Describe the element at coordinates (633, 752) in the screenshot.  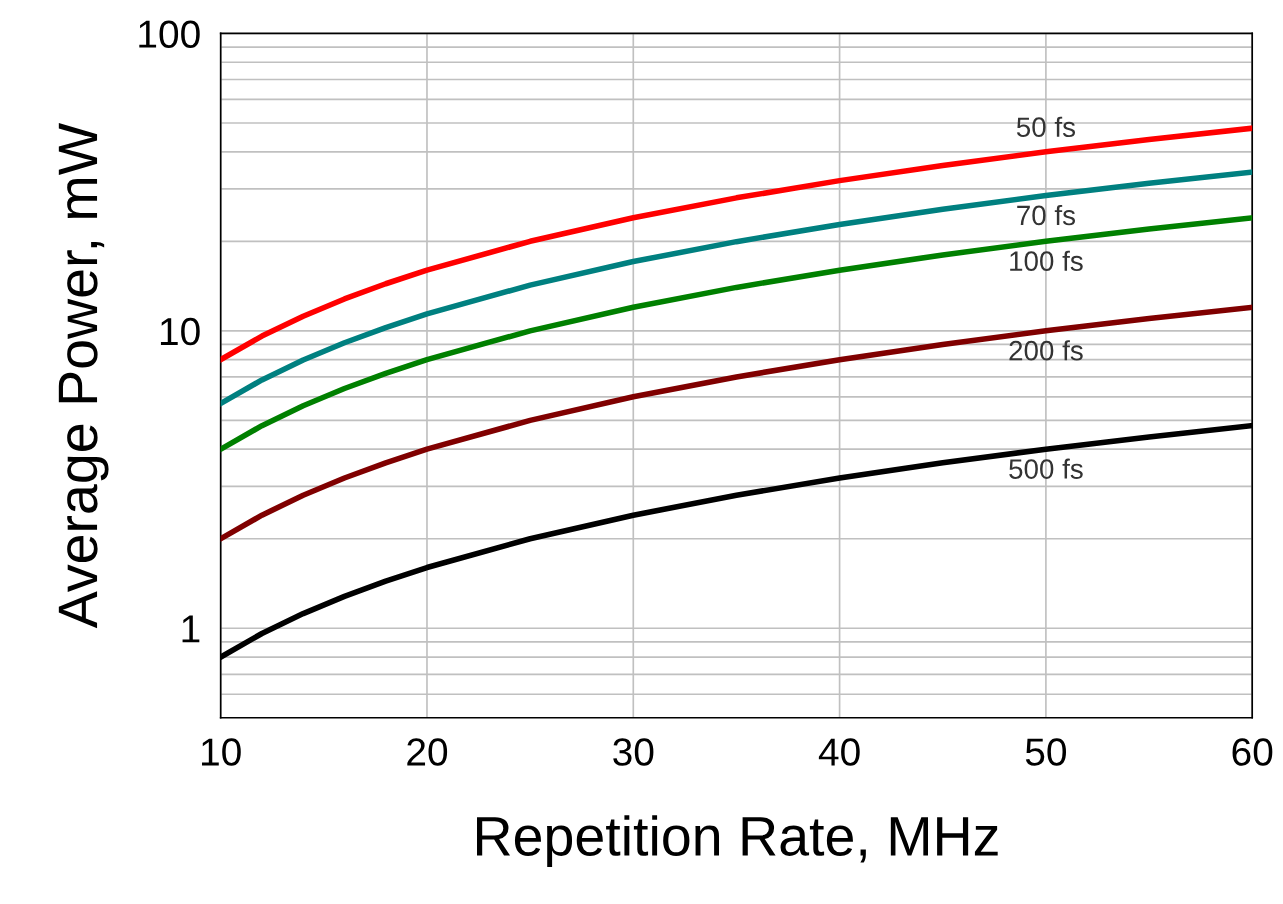
I see `x-tick-label: 30` at that location.